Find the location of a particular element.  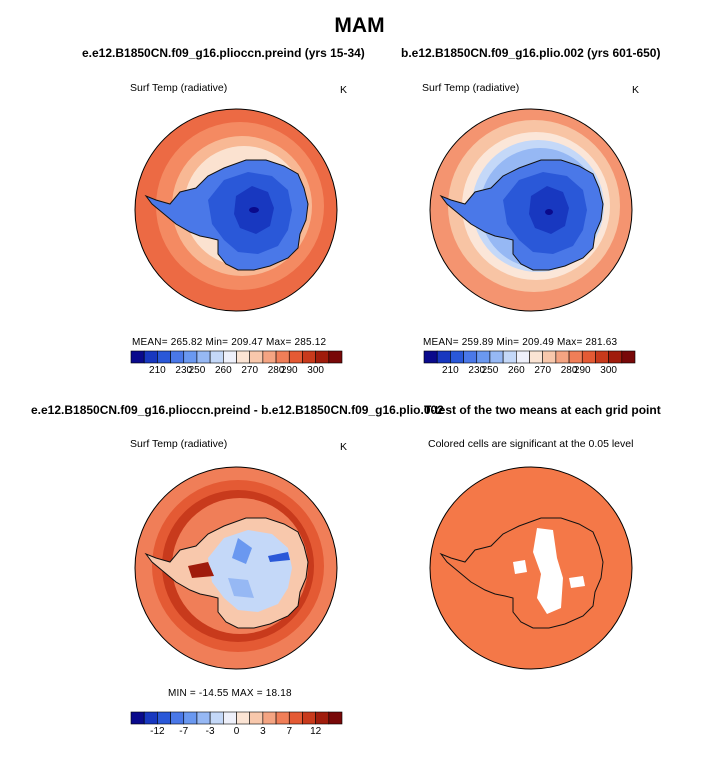

map-bottom-left is located at coordinates (236, 568).